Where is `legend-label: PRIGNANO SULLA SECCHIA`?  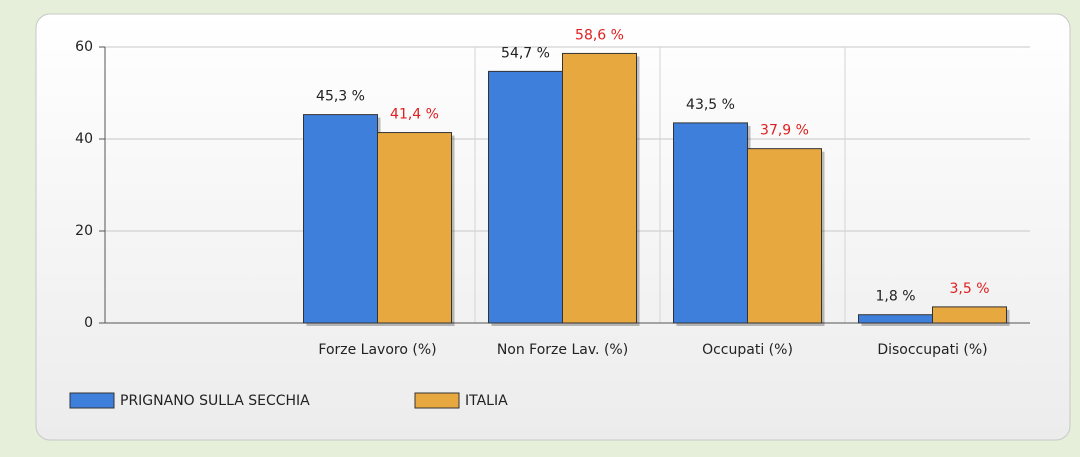
legend-label: PRIGNANO SULLA SECCHIA is located at coordinates (215, 401).